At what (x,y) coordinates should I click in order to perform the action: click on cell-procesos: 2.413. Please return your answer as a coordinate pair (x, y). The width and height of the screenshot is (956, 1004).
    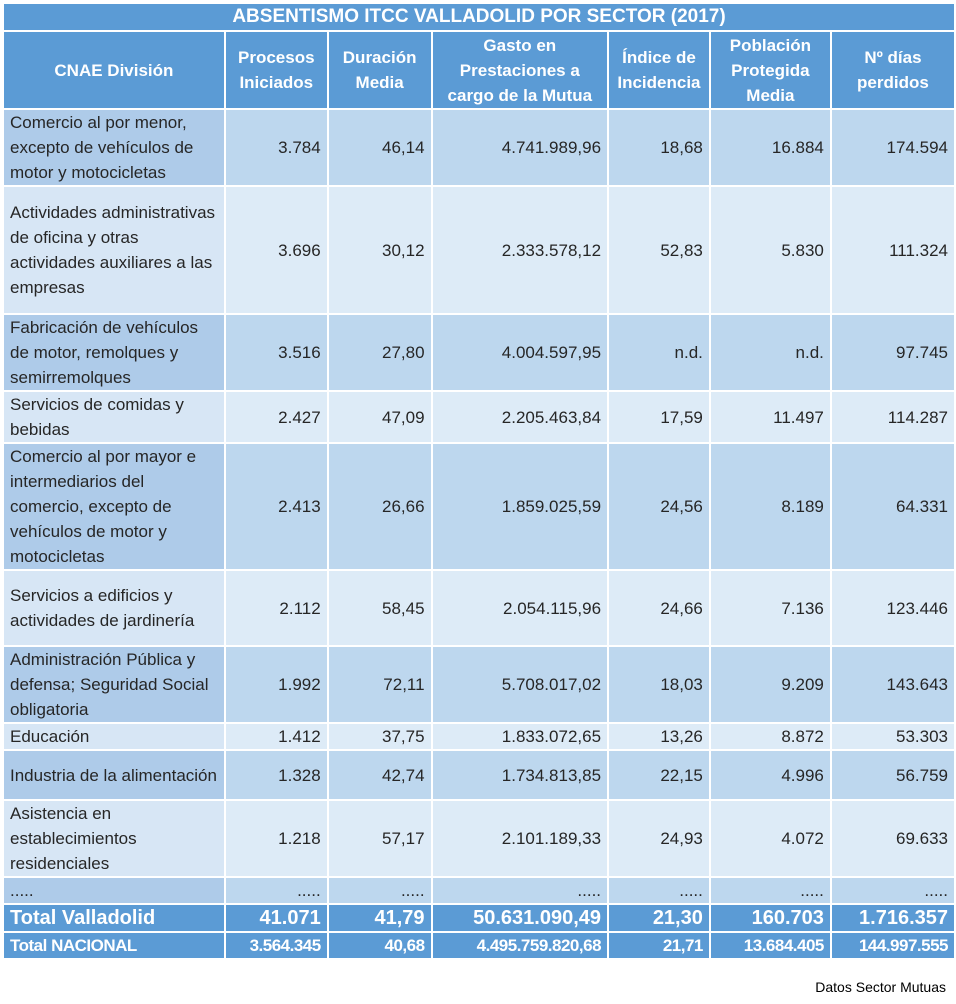
    Looking at the image, I should click on (276, 506).